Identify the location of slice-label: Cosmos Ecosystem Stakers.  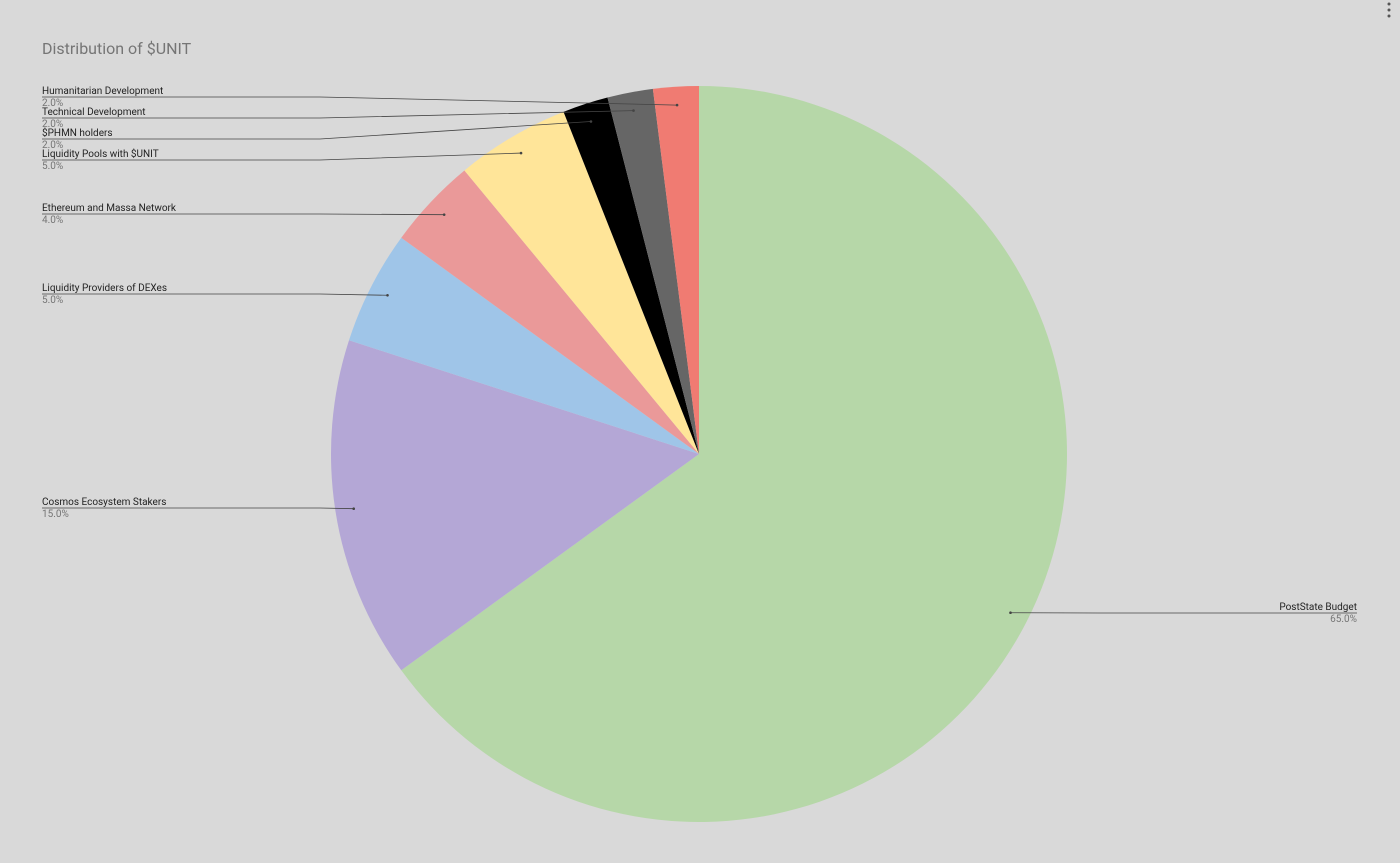
(104, 502).